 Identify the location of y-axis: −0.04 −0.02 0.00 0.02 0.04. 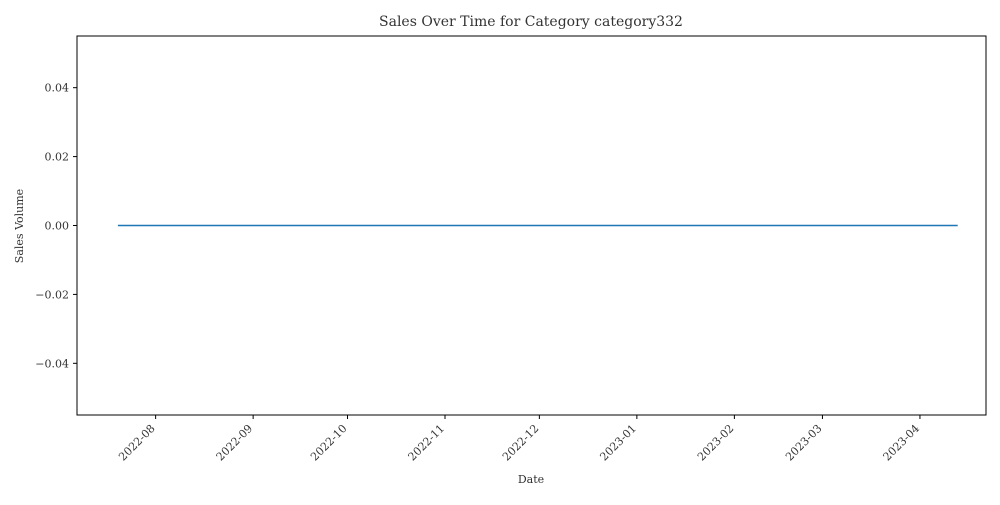
(56, 226).